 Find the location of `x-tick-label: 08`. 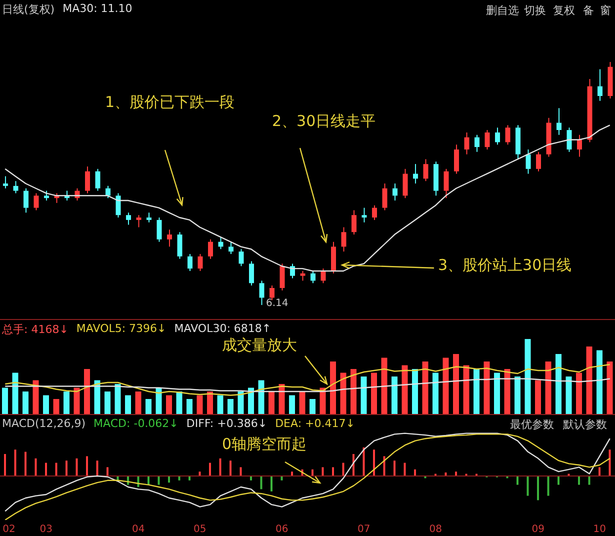

x-tick-label: 08 is located at coordinates (435, 529).